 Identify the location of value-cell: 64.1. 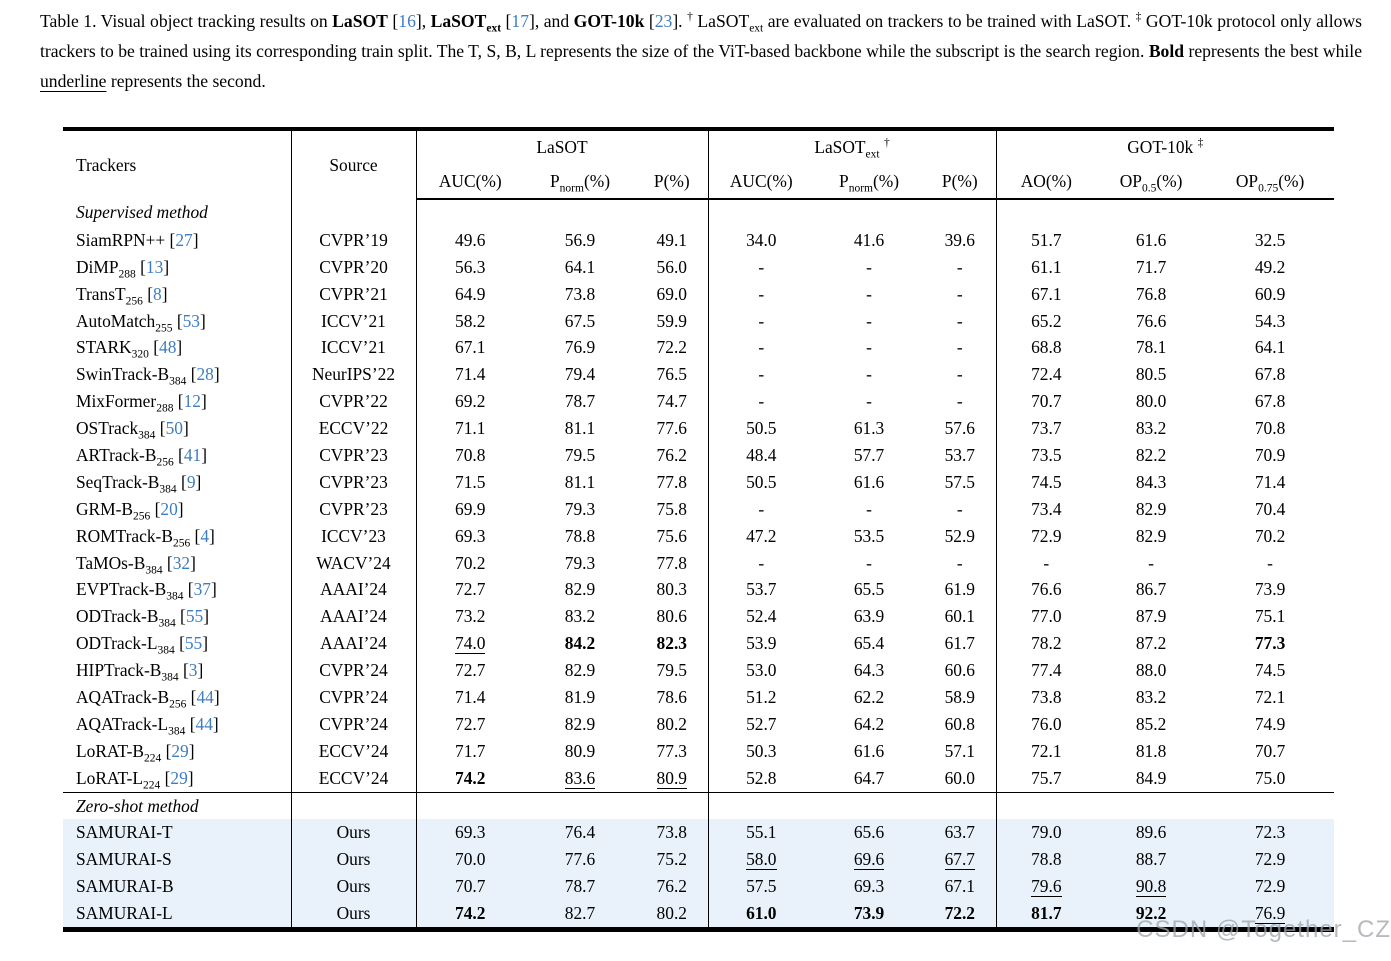
(1270, 347).